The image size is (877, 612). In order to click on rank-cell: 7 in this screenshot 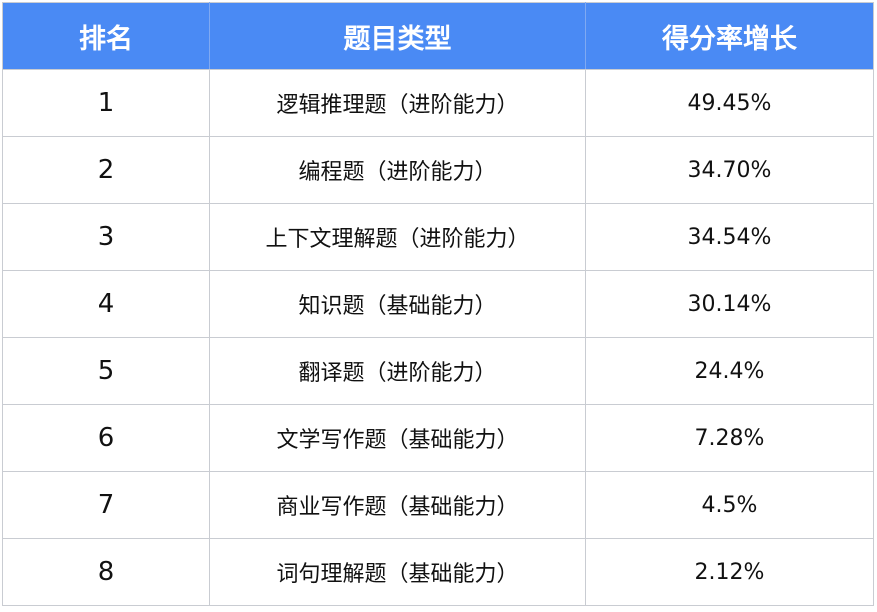, I will do `click(106, 505)`.